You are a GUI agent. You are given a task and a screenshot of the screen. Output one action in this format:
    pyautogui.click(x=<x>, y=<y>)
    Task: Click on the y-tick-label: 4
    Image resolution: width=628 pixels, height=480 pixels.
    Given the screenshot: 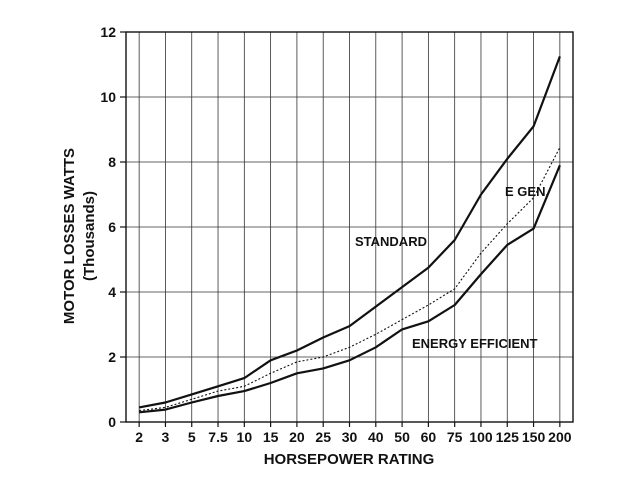 What is the action you would take?
    pyautogui.click(x=112, y=292)
    